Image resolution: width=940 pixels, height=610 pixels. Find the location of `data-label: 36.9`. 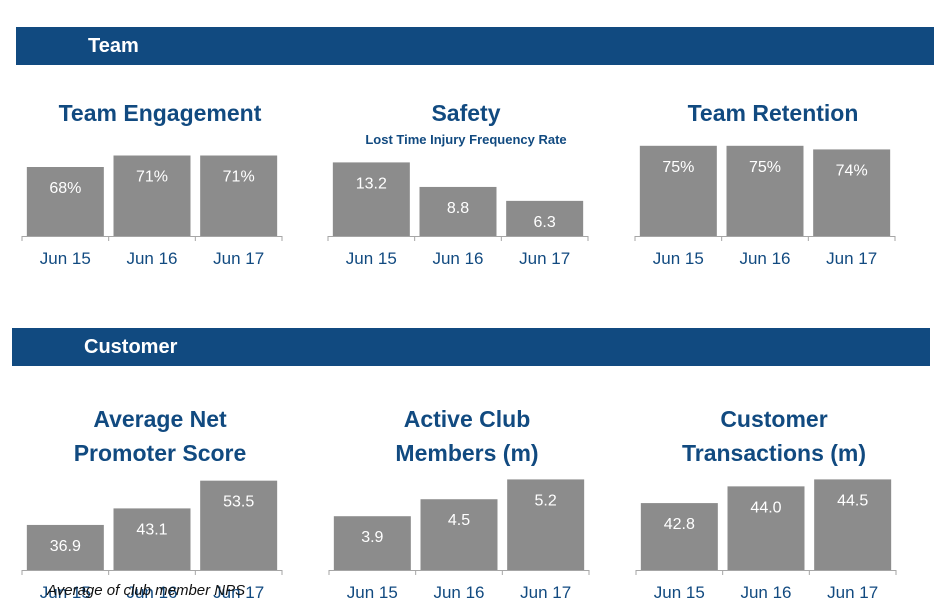

data-label: 36.9 is located at coordinates (65, 546).